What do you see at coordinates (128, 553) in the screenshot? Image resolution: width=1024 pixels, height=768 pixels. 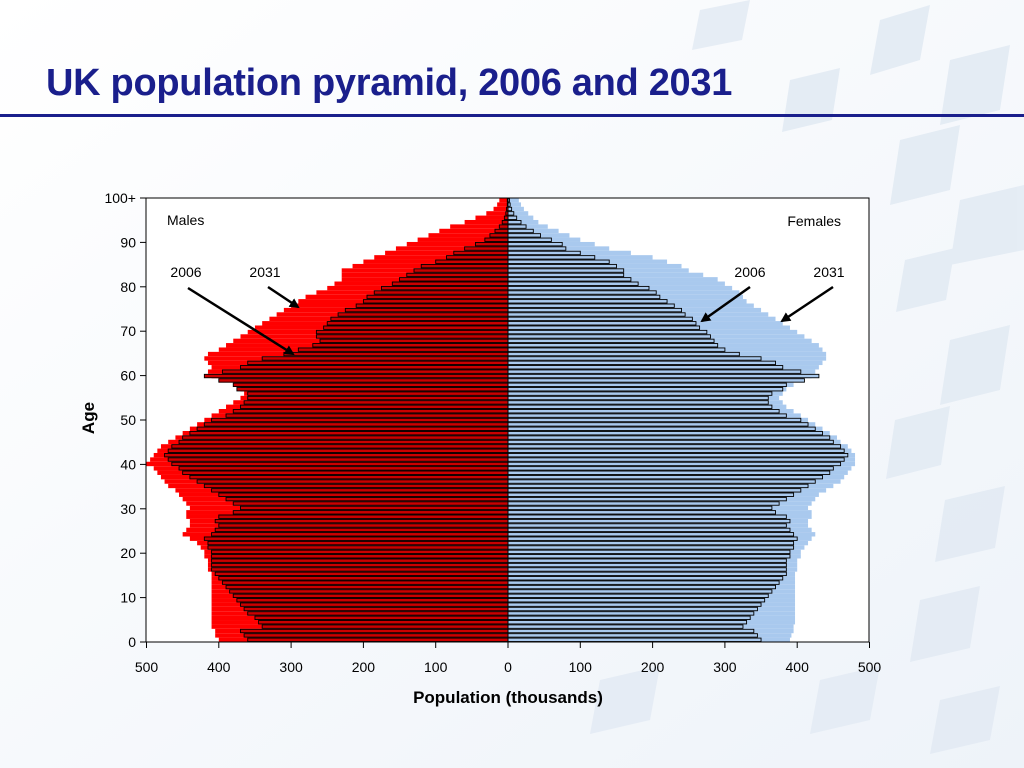 I see `y-tick-label: 20` at bounding box center [128, 553].